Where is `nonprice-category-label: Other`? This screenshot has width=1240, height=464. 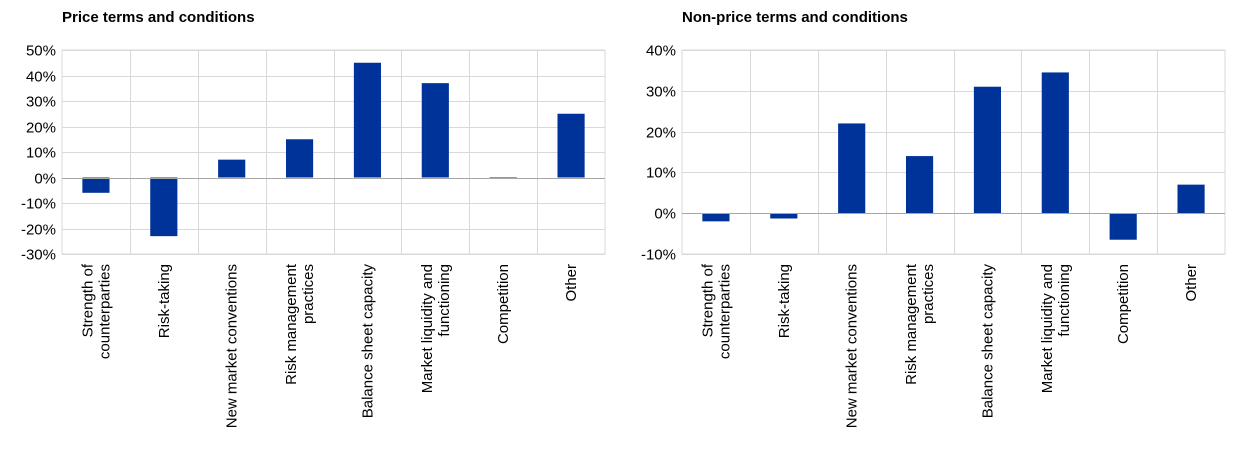
nonprice-category-label: Other is located at coordinates (1191, 283).